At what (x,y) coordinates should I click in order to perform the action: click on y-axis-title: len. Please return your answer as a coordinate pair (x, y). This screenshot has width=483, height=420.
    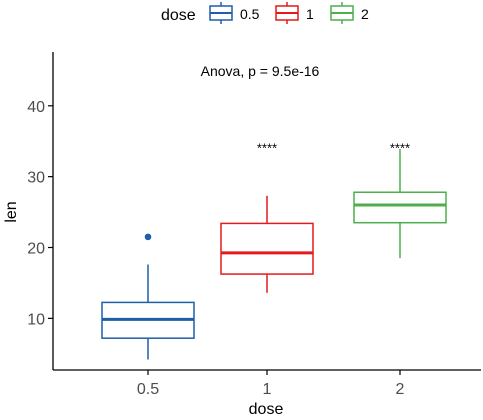
    Looking at the image, I should click on (11, 211).